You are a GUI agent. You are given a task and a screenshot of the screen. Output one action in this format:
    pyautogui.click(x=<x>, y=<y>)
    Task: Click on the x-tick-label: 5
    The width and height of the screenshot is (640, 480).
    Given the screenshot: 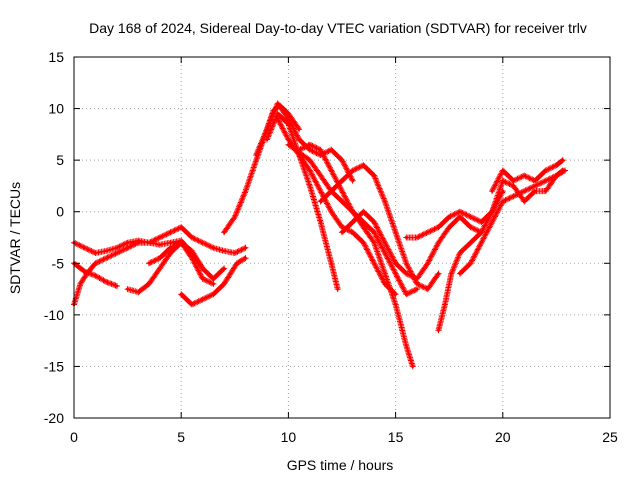 What is the action you would take?
    pyautogui.click(x=181, y=437)
    